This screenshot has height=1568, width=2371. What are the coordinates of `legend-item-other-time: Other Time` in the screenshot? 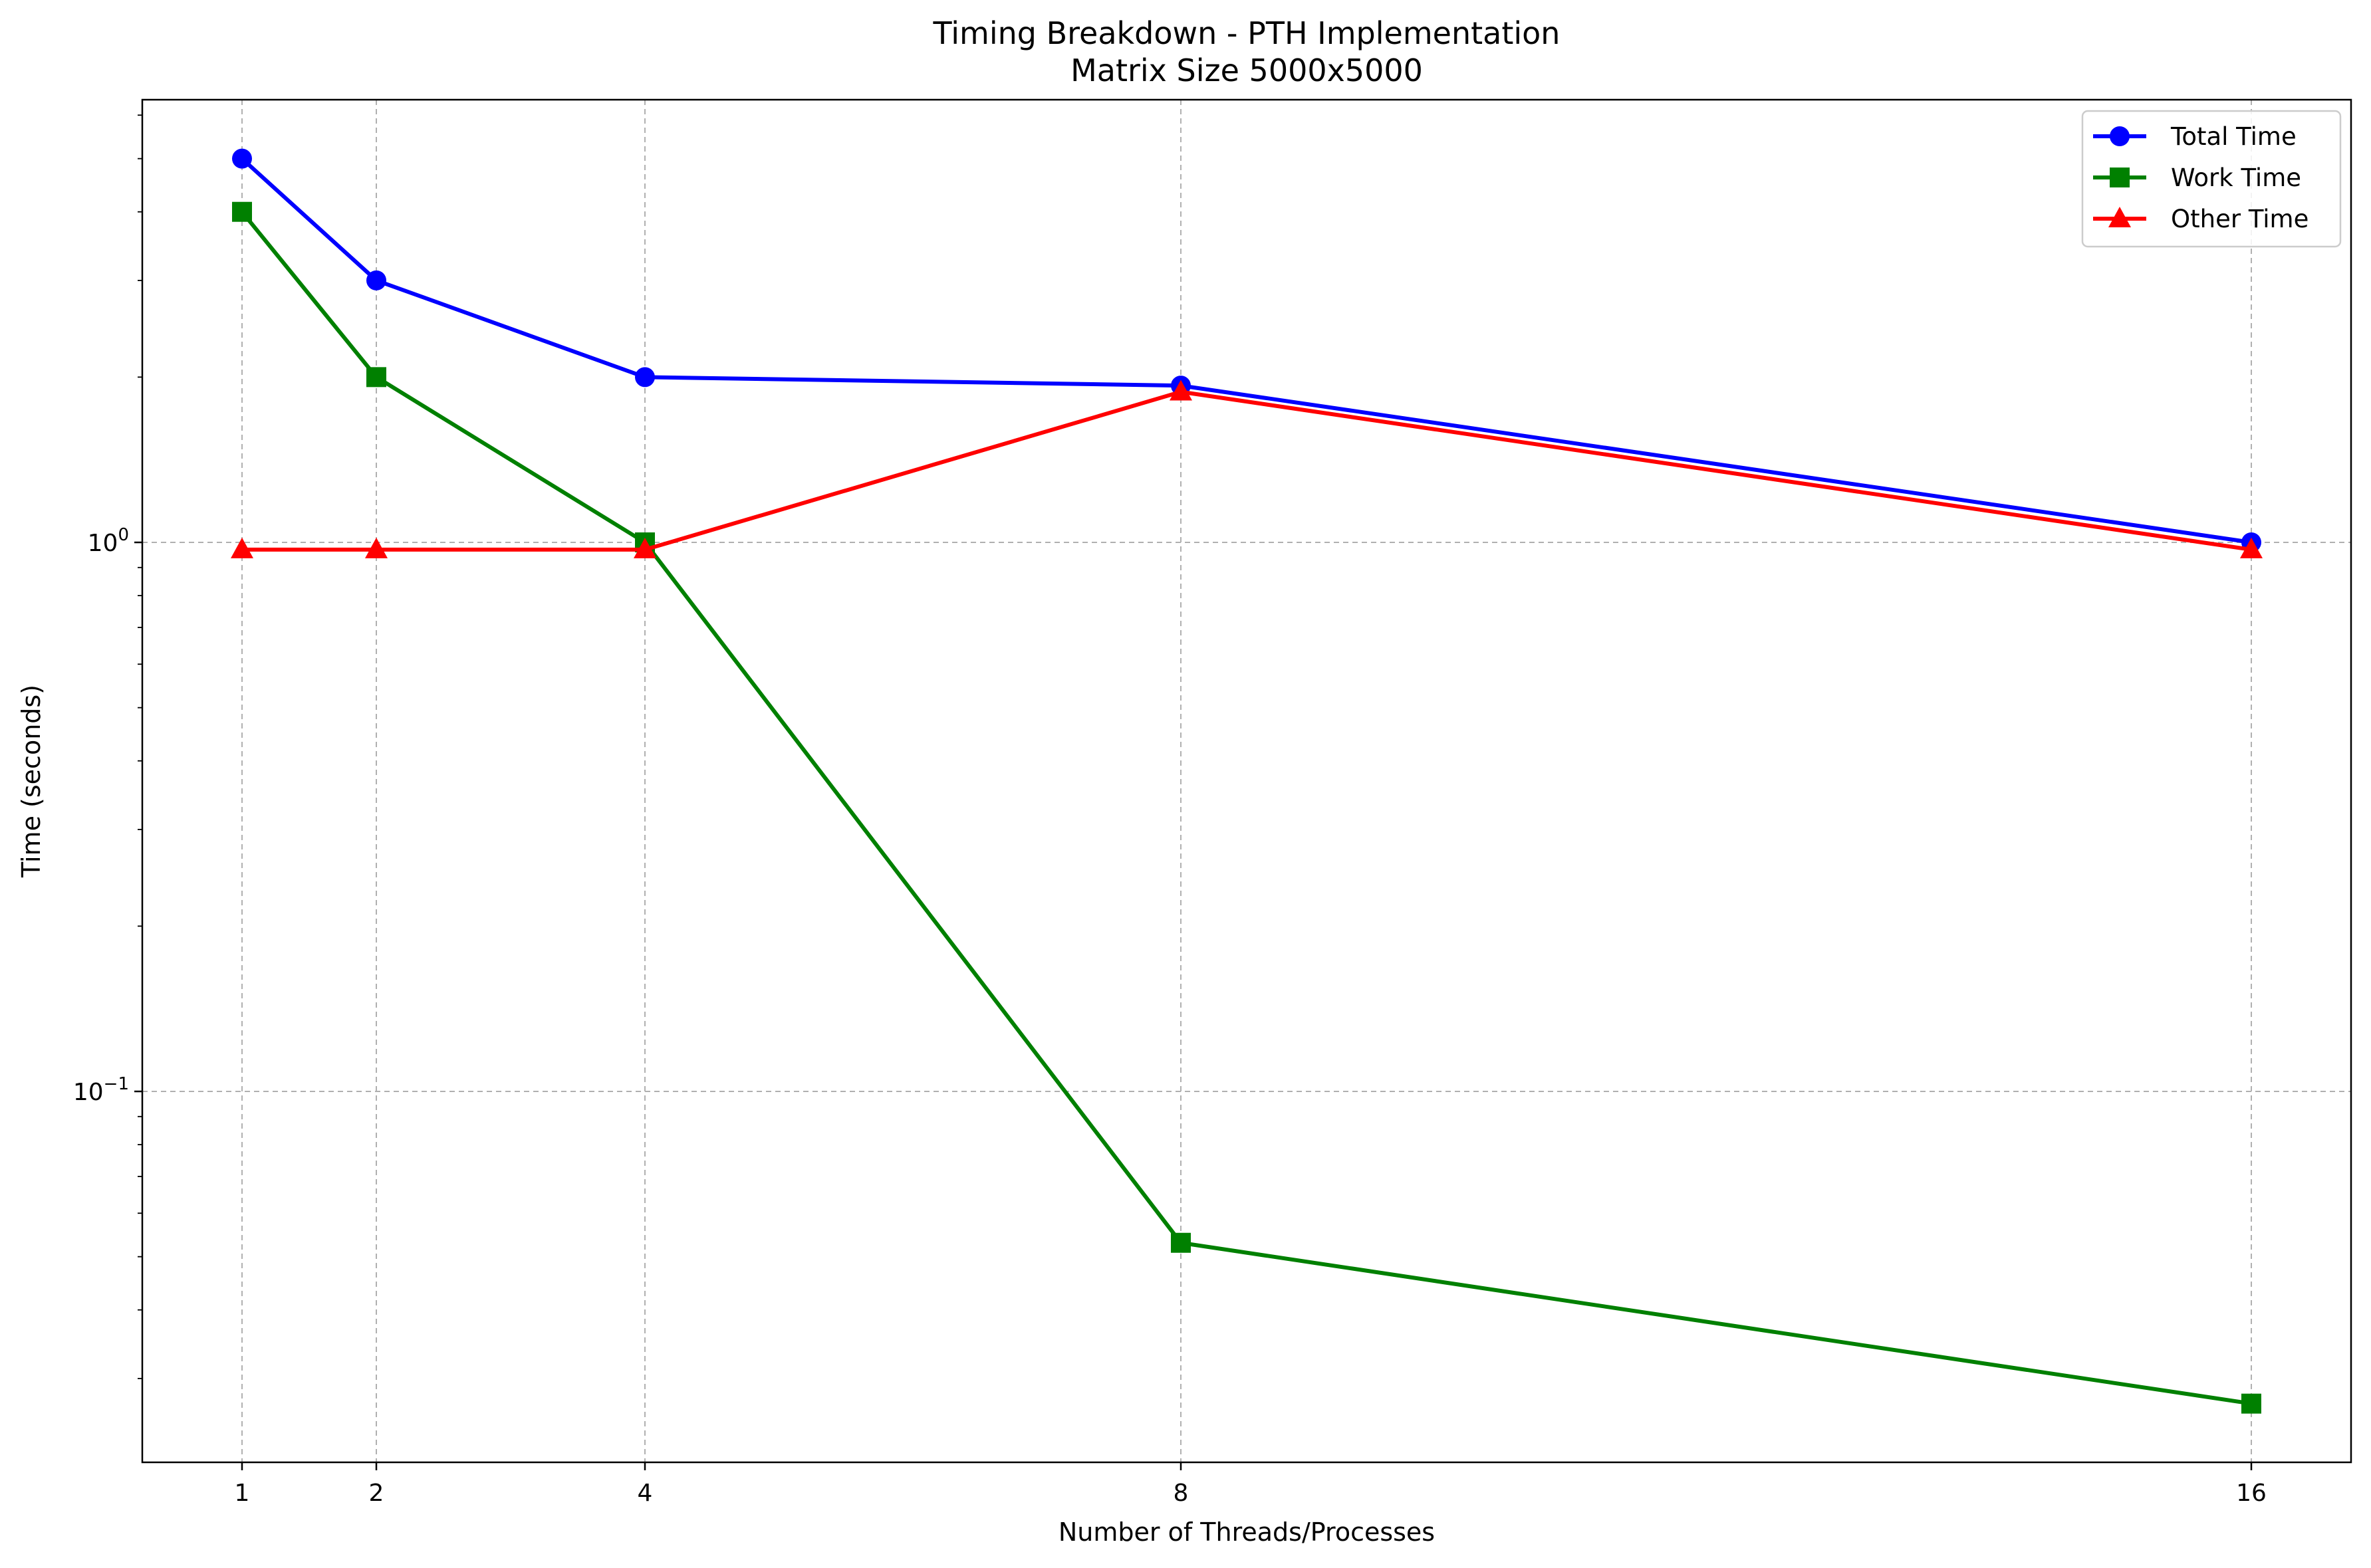 It's located at (2201, 219).